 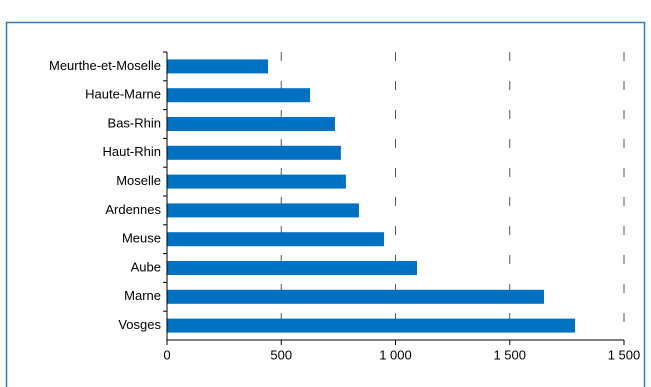 What do you see at coordinates (166, 354) in the screenshot?
I see `x-tick-label: 0` at bounding box center [166, 354].